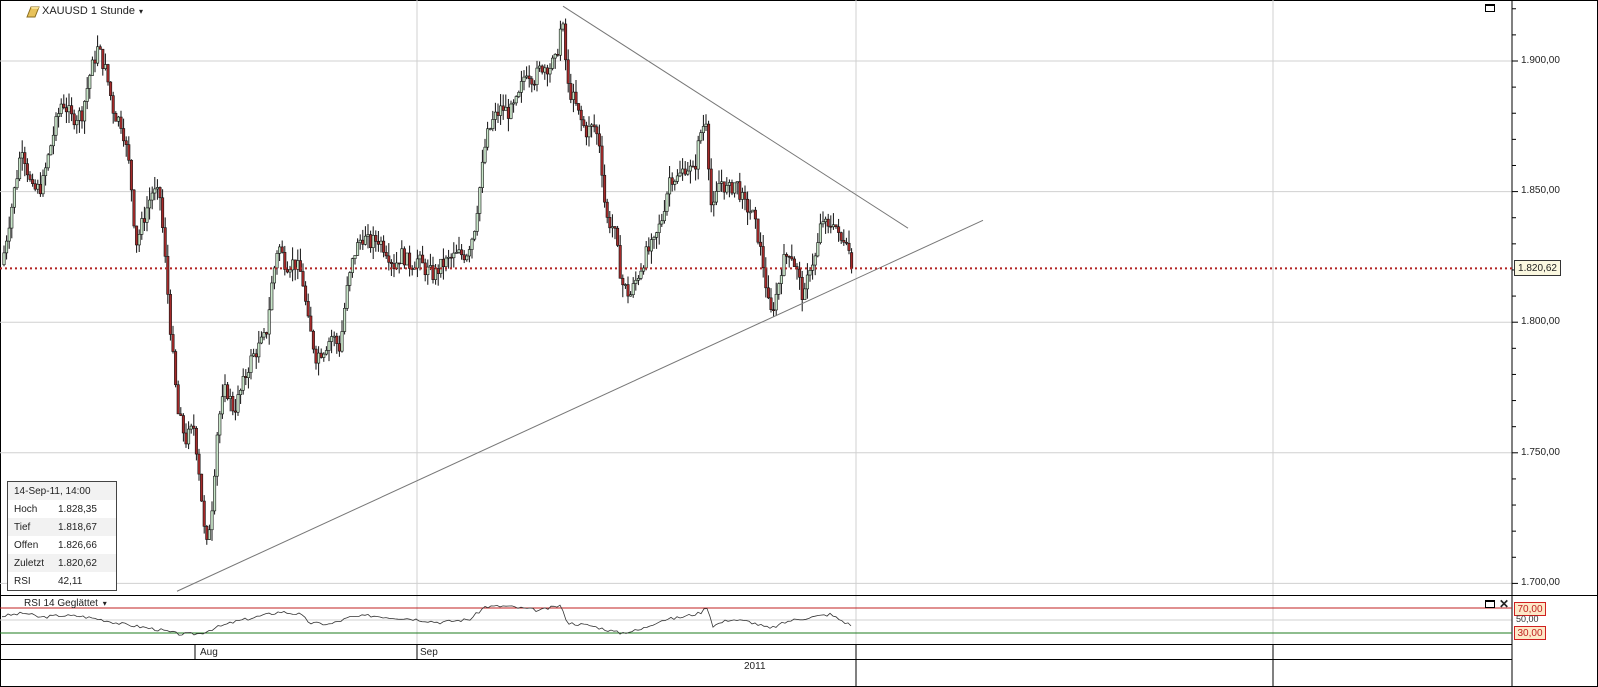  Describe the element at coordinates (22, 581) in the screenshot. I see `info-key: RSI` at that location.